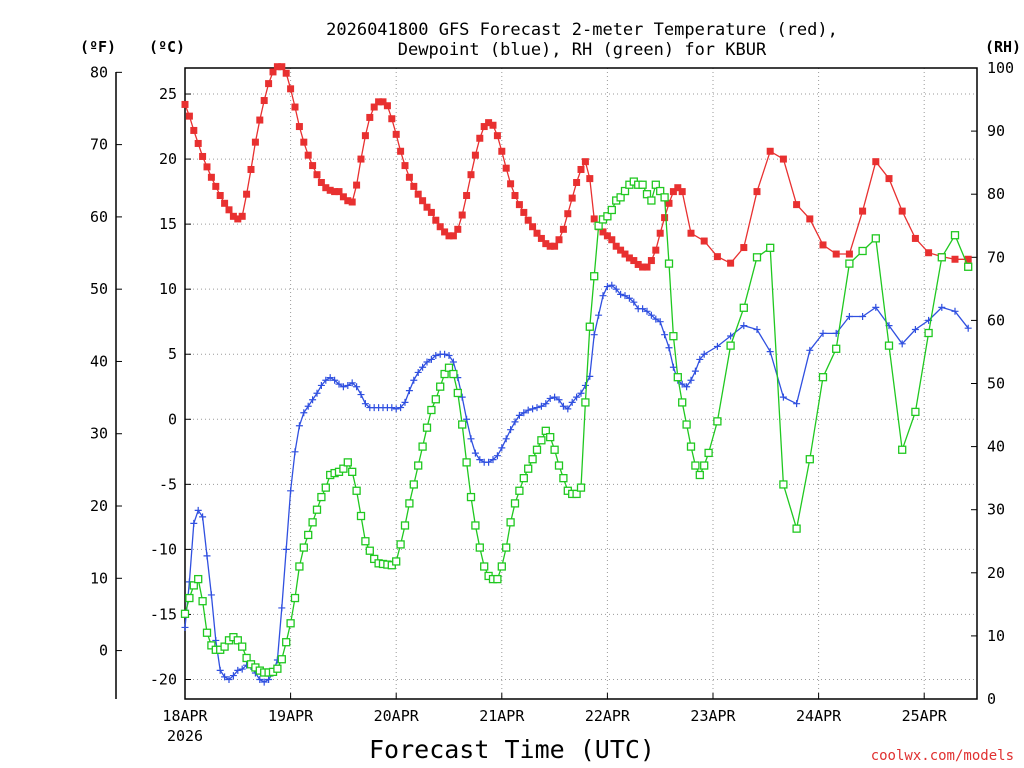 The width and height of the screenshot is (1024, 768). I want to click on rh-tick-label: 90, so click(996, 131).